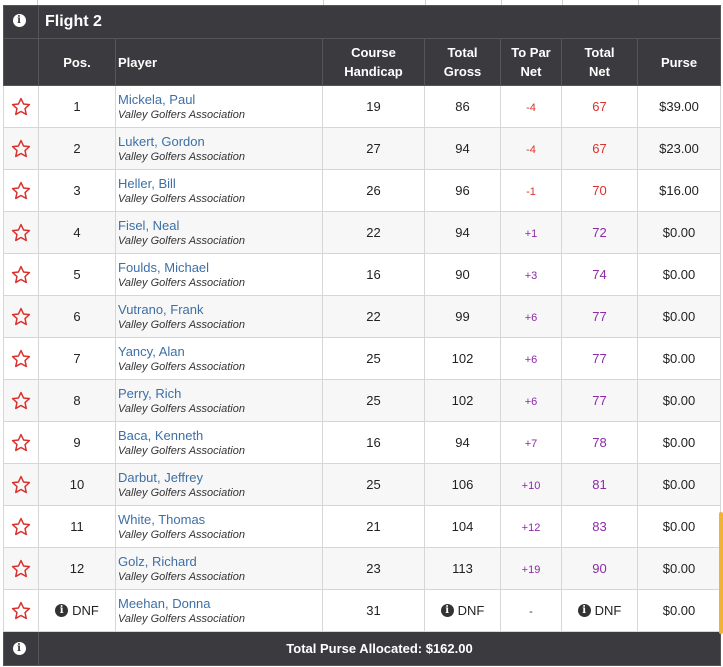  Describe the element at coordinates (462, 526) in the screenshot. I see `total-gross-value: 104` at that location.